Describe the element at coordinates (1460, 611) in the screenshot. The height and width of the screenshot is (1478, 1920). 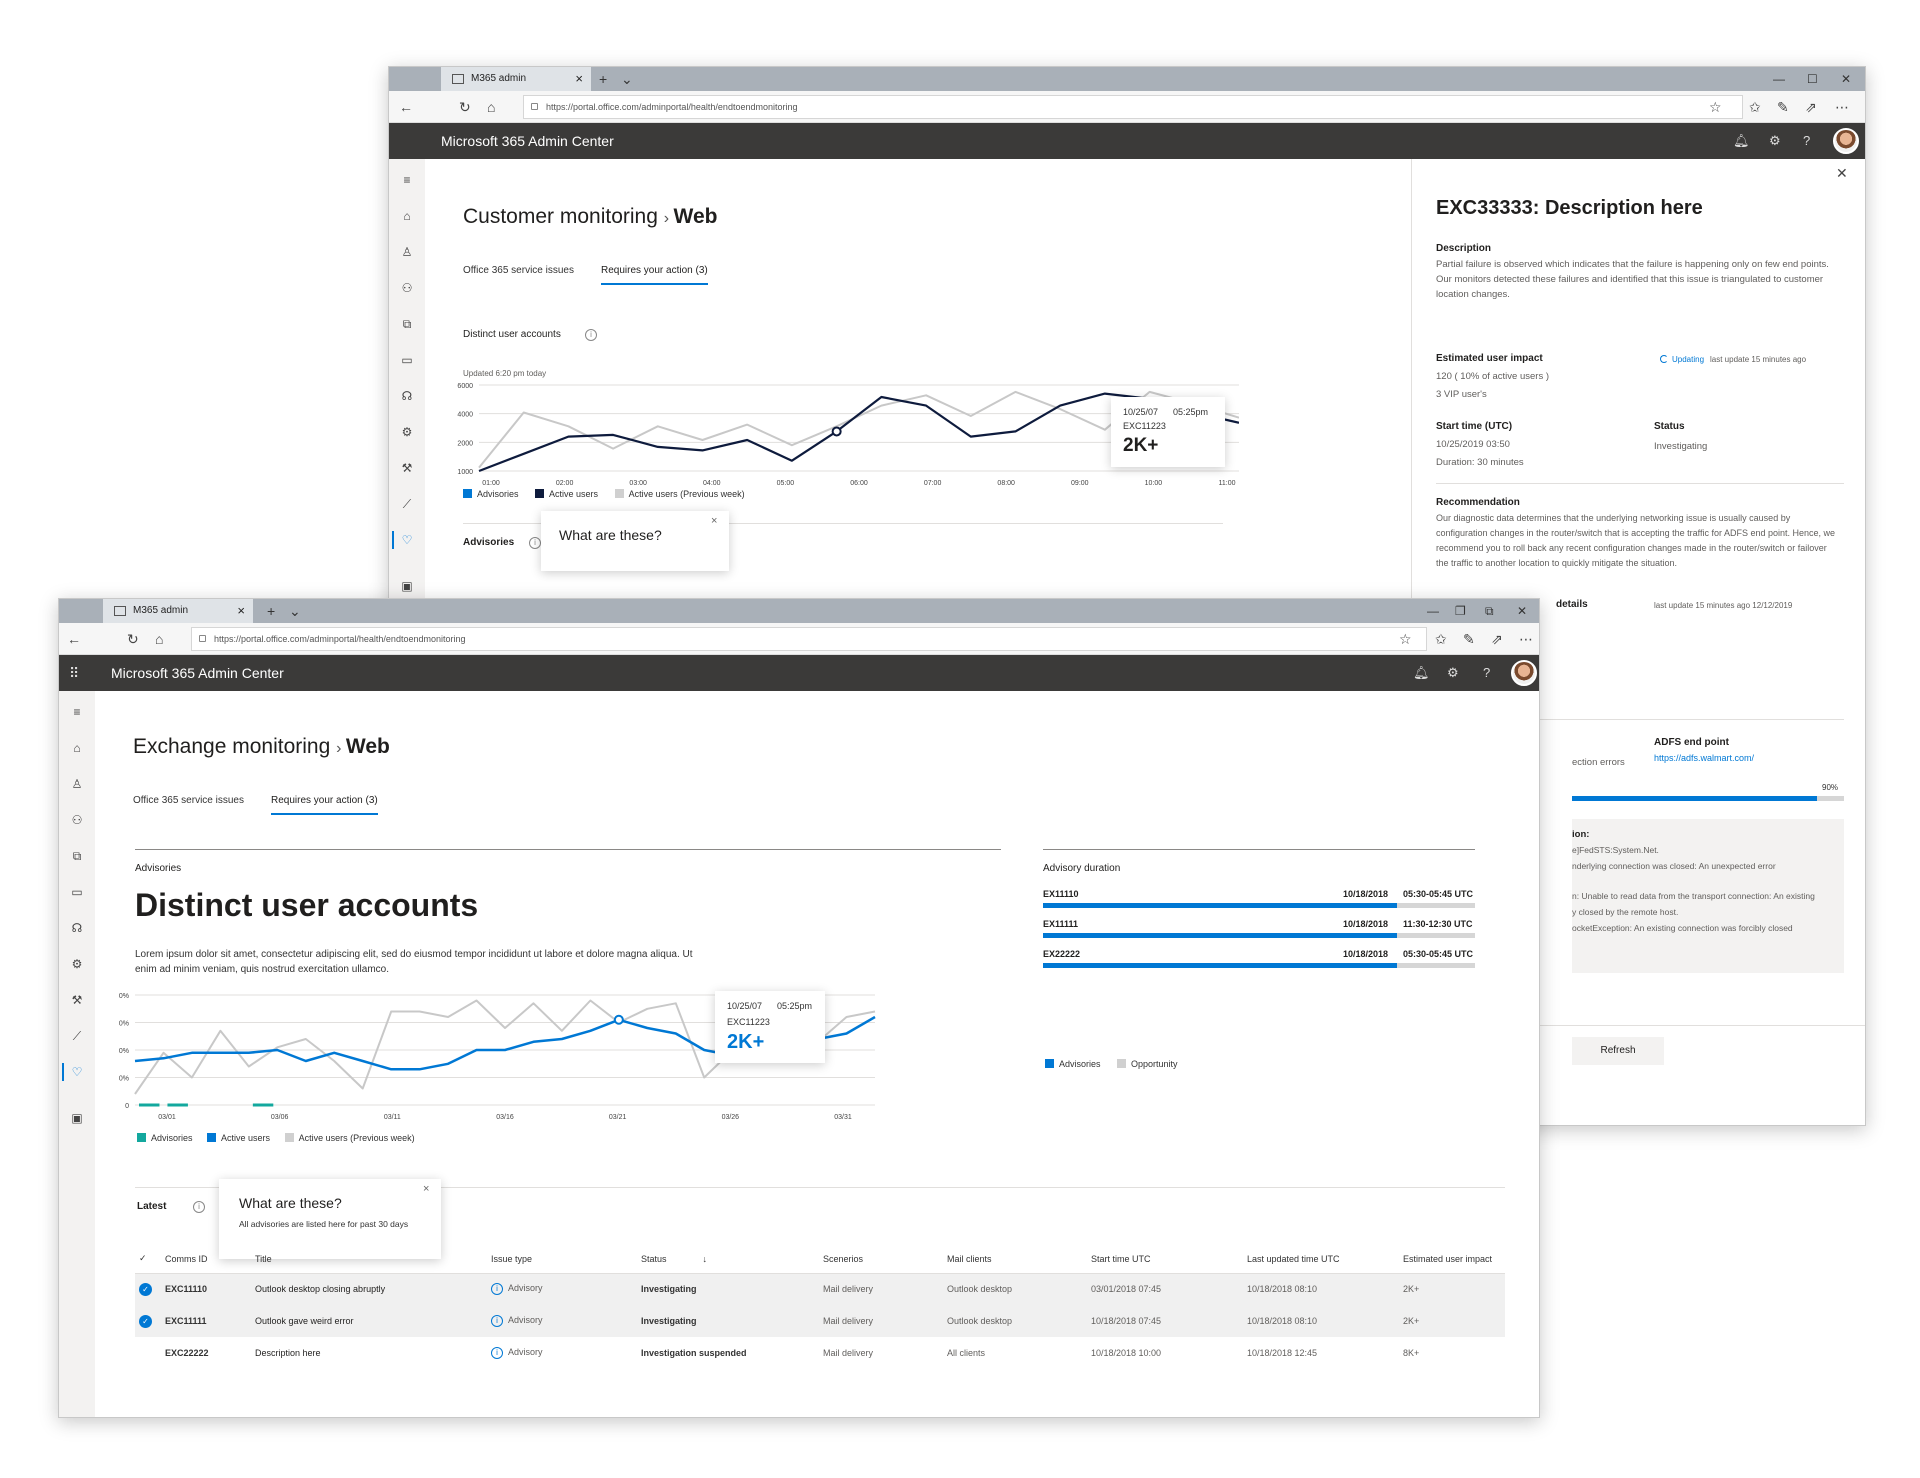
I see `restore-icon: ❐` at that location.